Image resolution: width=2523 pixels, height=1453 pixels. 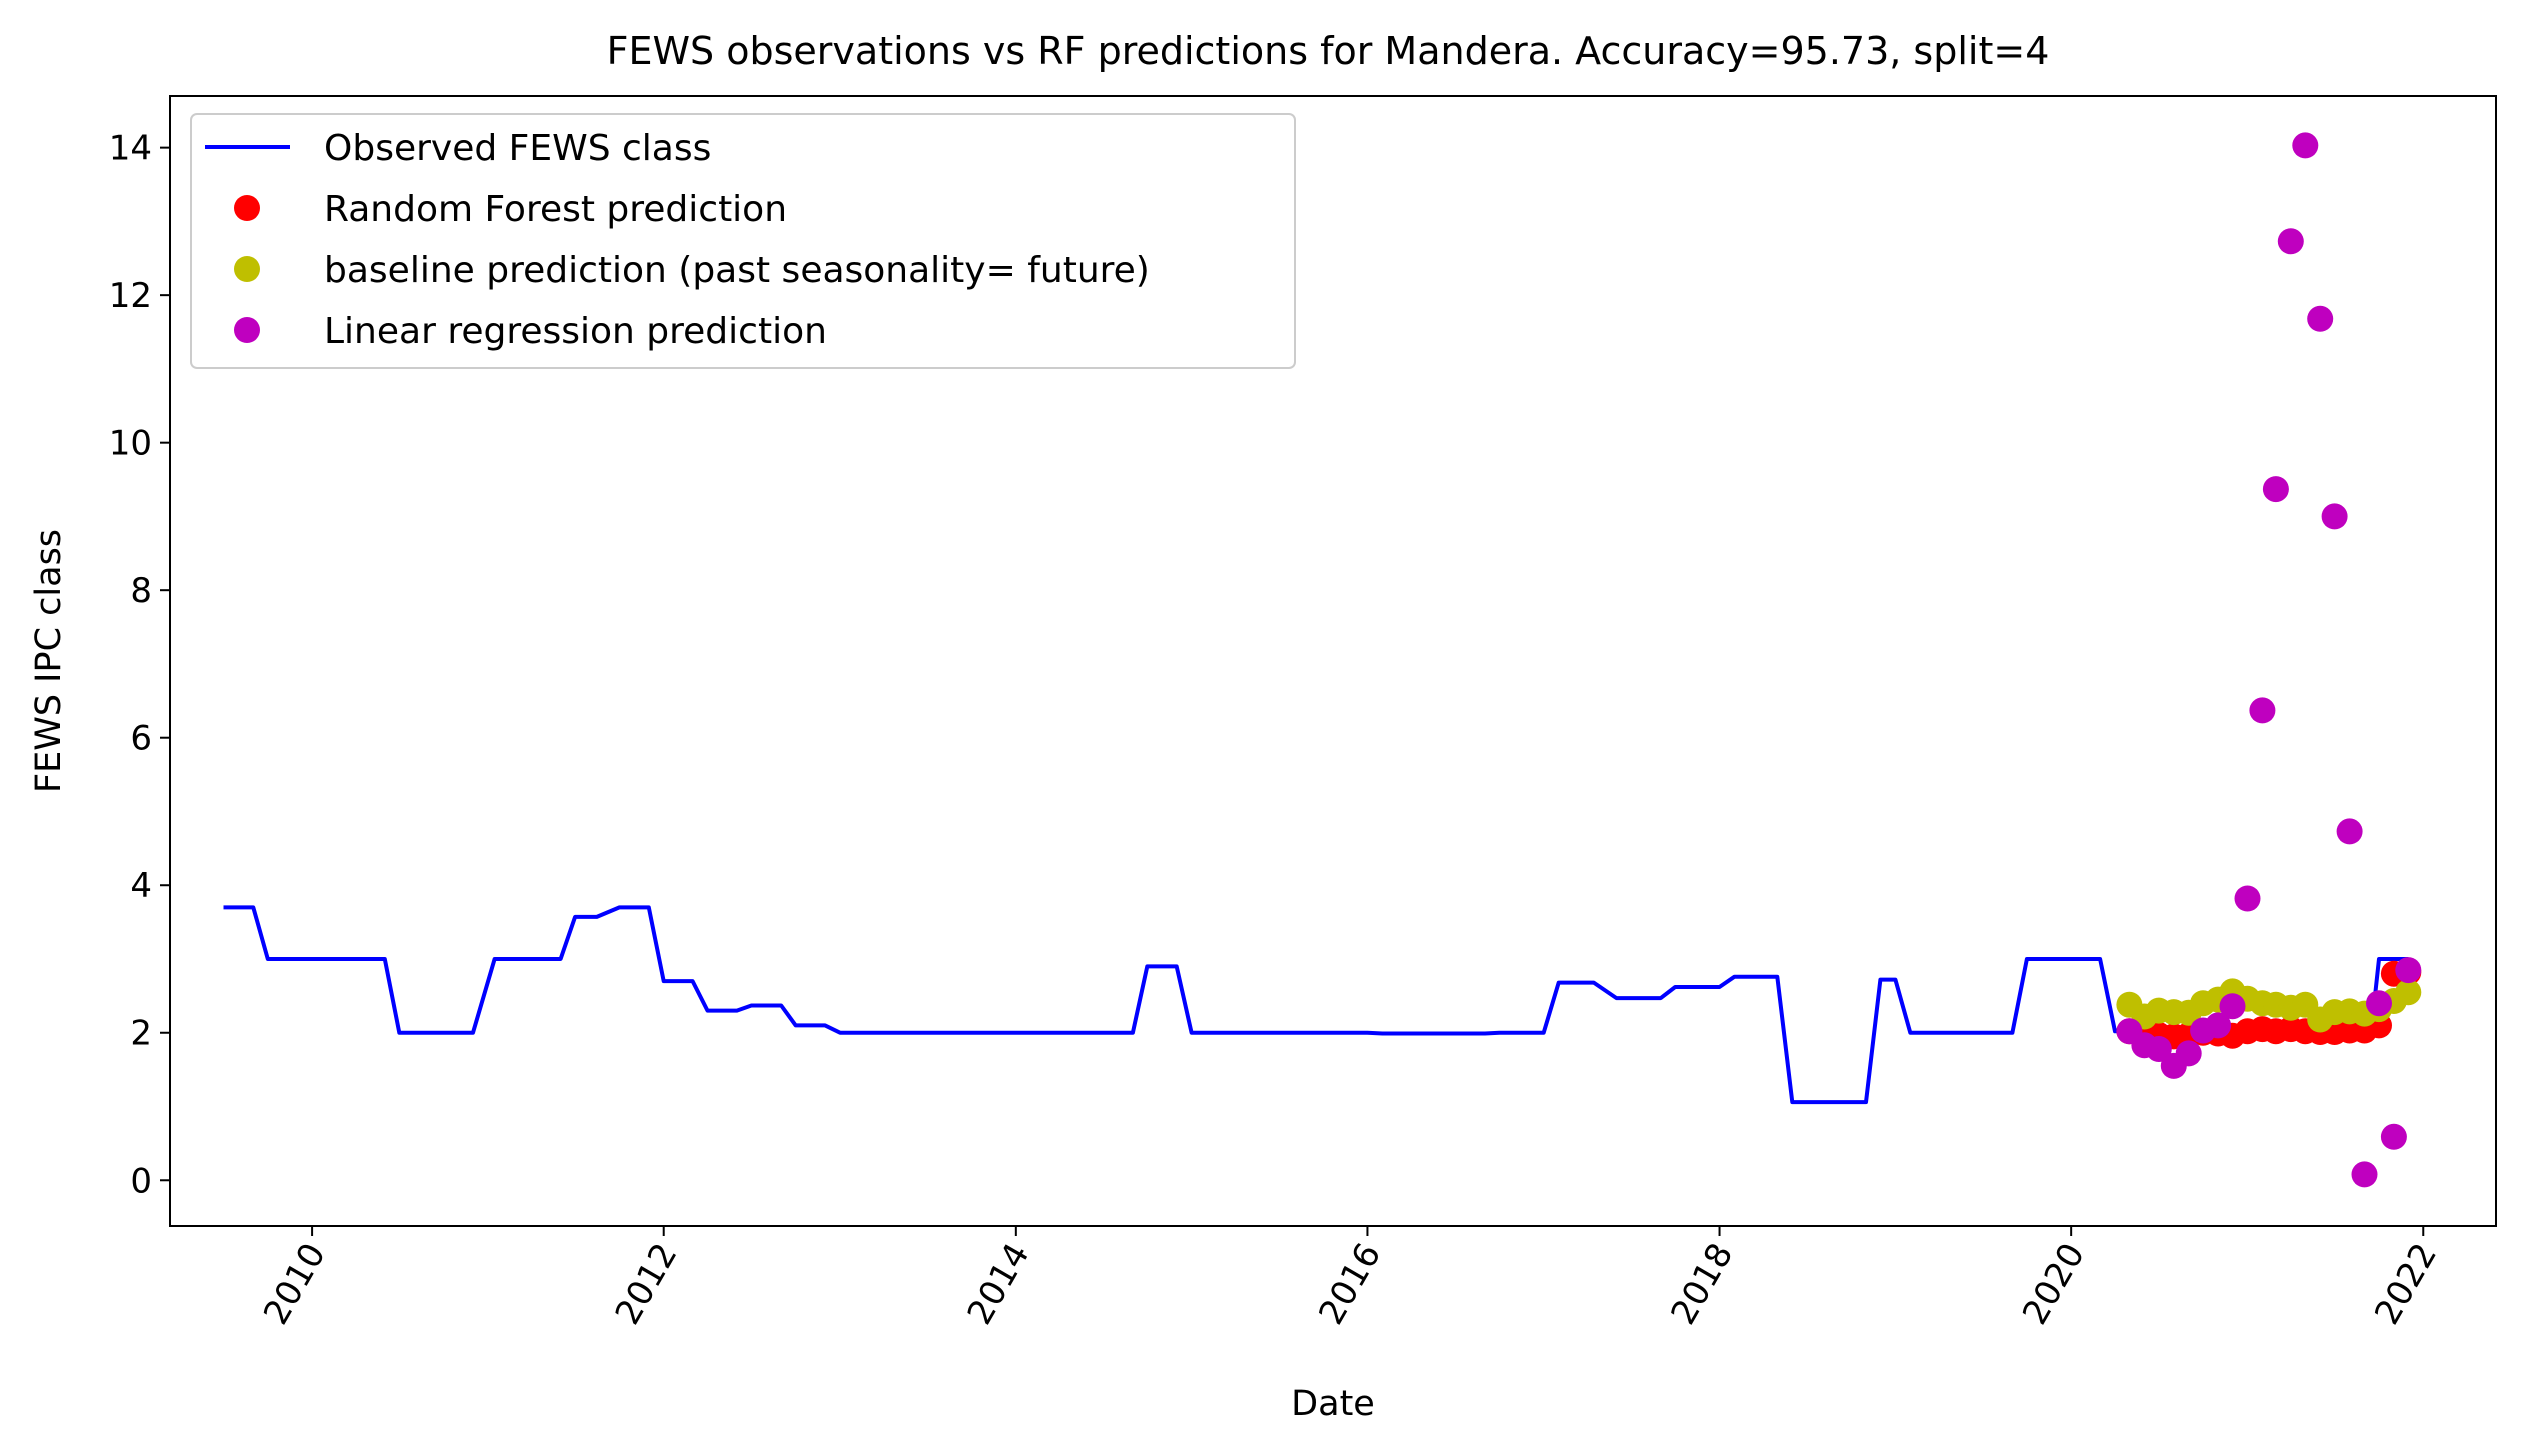 What do you see at coordinates (130, 296) in the screenshot?
I see `y-tick-label: 12` at bounding box center [130, 296].